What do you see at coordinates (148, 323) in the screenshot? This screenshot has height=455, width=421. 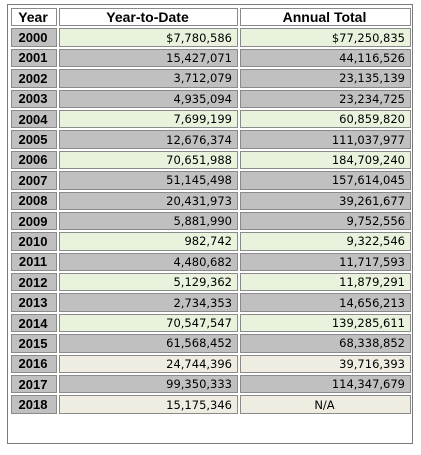 I see `year-to-date-cell: 70,547,547` at bounding box center [148, 323].